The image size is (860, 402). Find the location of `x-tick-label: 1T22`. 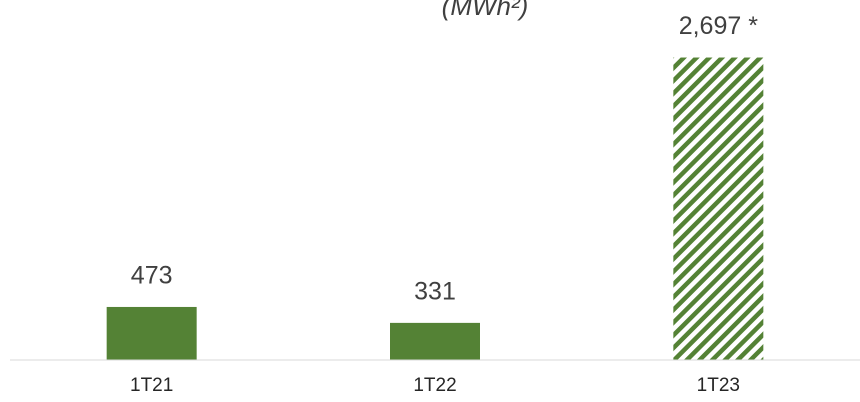

x-tick-label: 1T22 is located at coordinates (434, 385).